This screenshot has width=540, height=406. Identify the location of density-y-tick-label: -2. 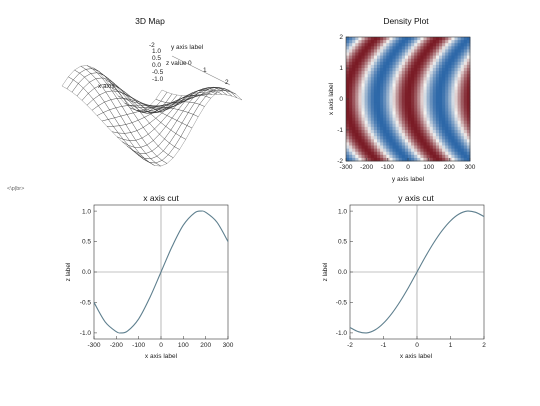
(340, 161).